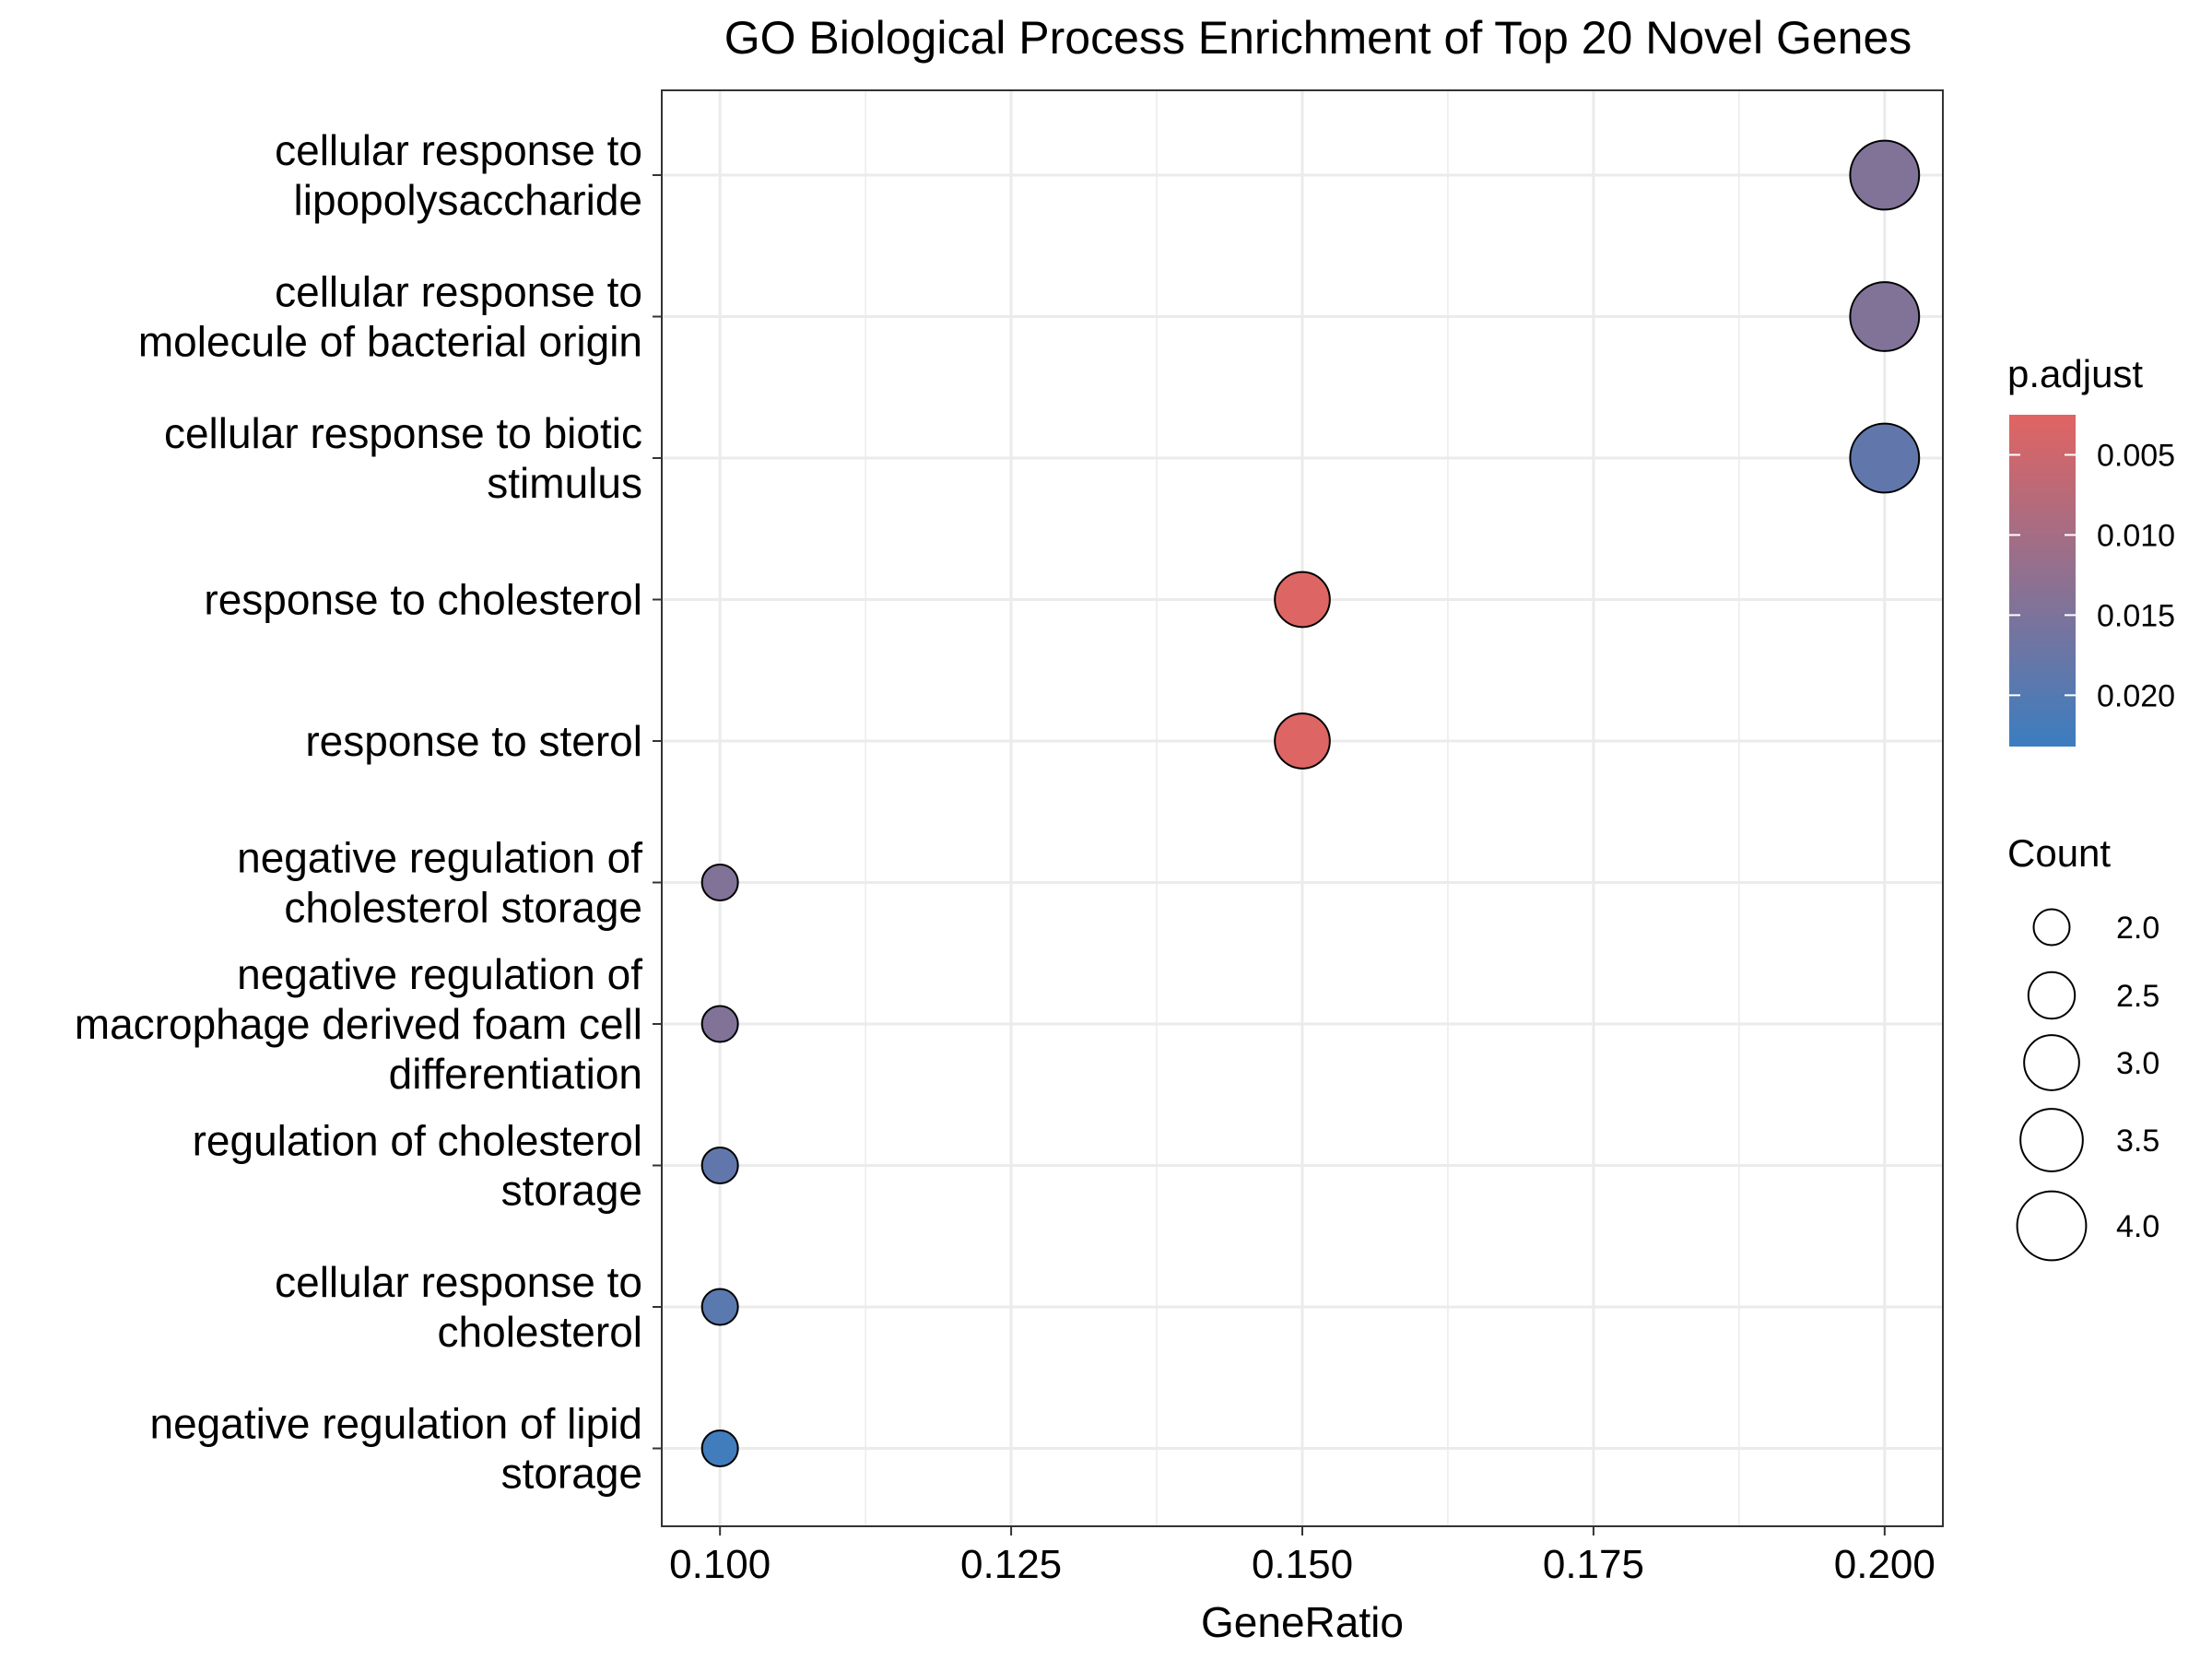  Describe the element at coordinates (2137, 1141) in the screenshot. I see `size-legend-label: 3.5` at that location.